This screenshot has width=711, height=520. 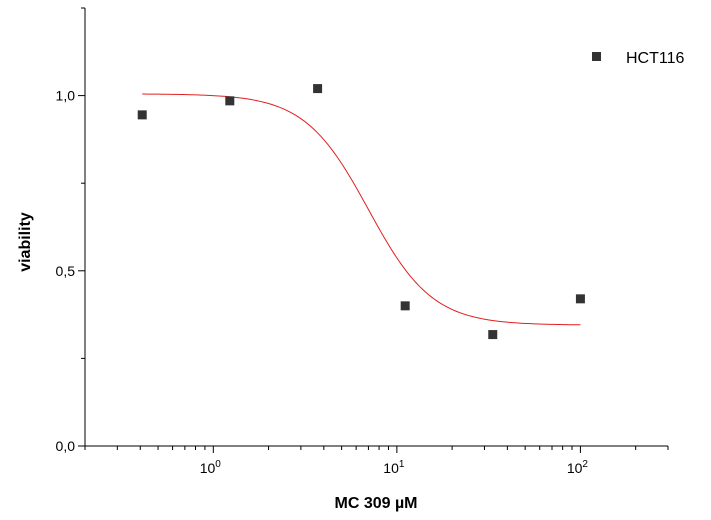 I want to click on y-tick-labels: 0,0 0,5 1,0, so click(x=66, y=271).